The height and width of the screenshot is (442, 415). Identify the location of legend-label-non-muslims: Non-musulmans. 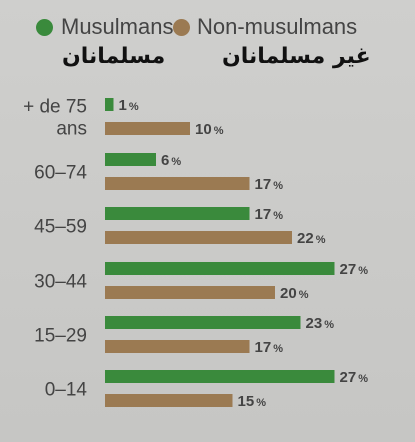
(277, 26).